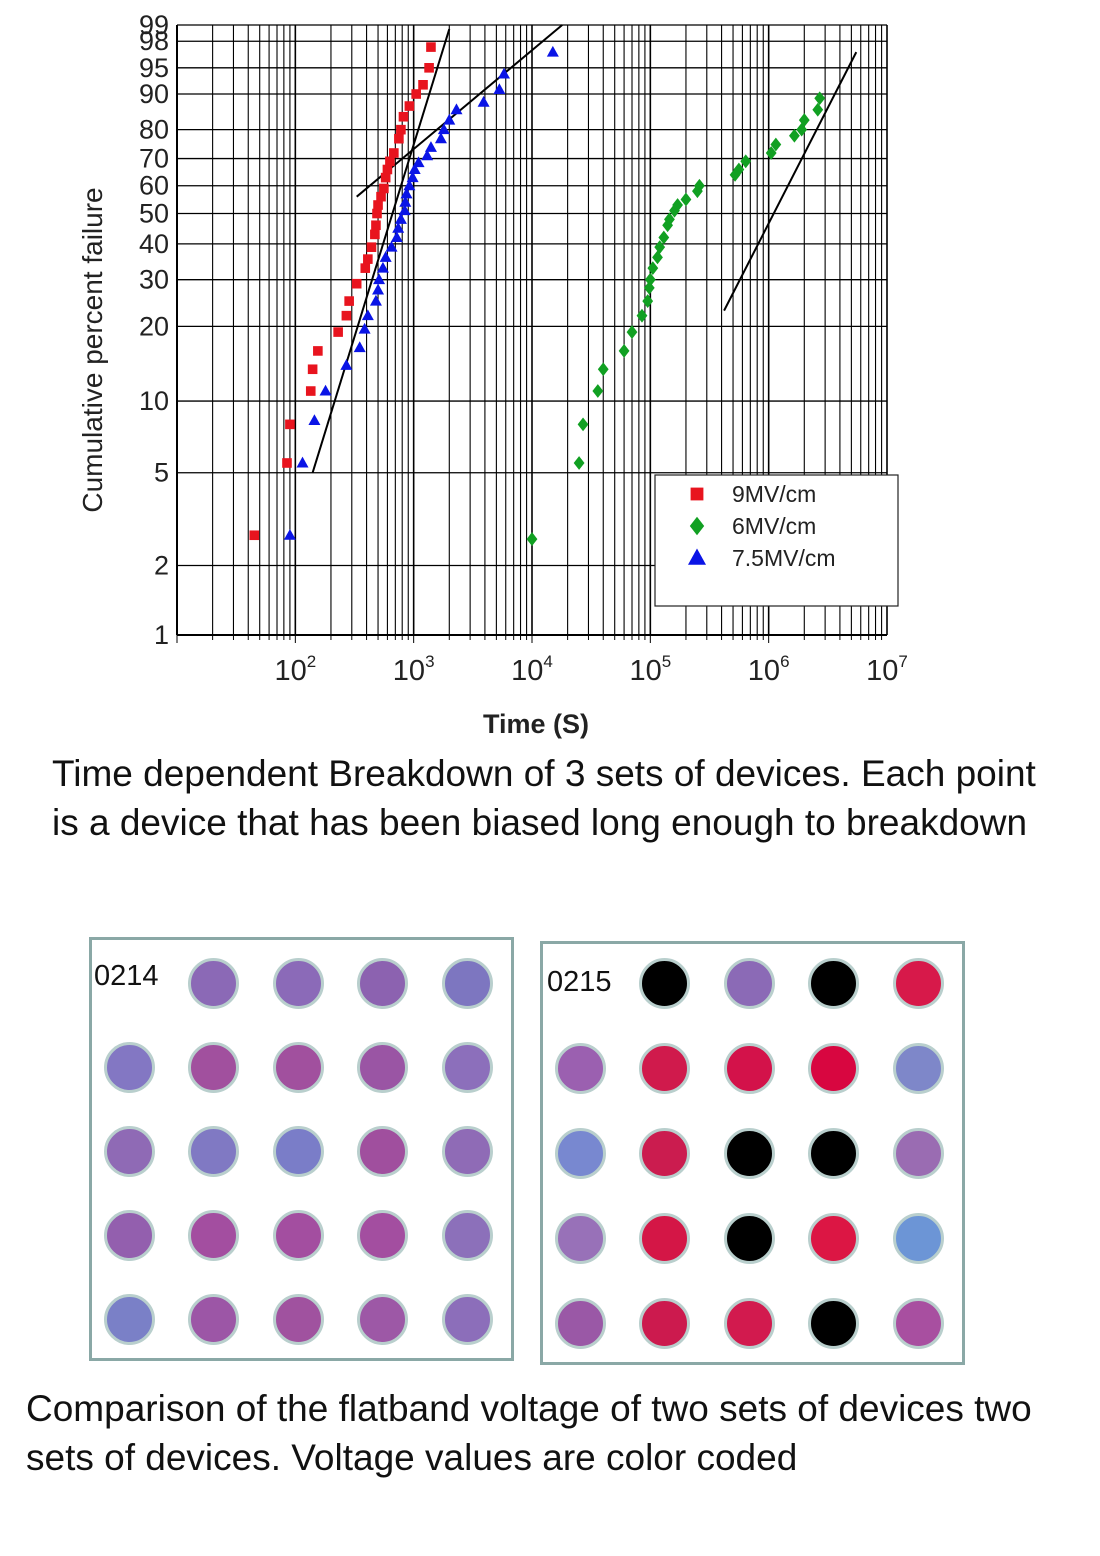 This screenshot has width=1100, height=1556. Describe the element at coordinates (532, 669) in the screenshot. I see `x-tick-label: 10⁴` at that location.